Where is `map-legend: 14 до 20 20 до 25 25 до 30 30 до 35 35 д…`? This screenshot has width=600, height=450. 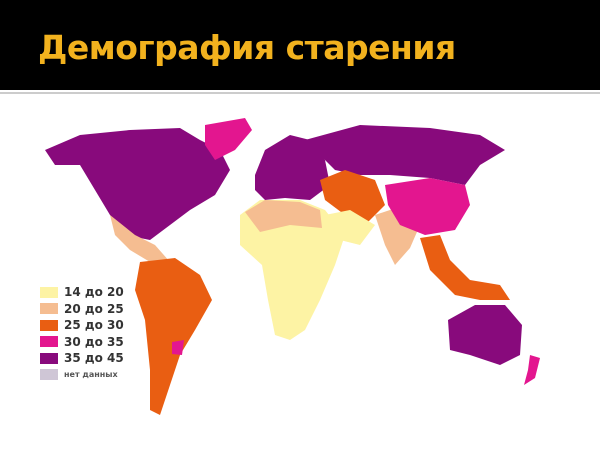 map-legend: 14 до 20 20 до 25 25 до 30 30 до 35 35 д… is located at coordinates (82, 333).